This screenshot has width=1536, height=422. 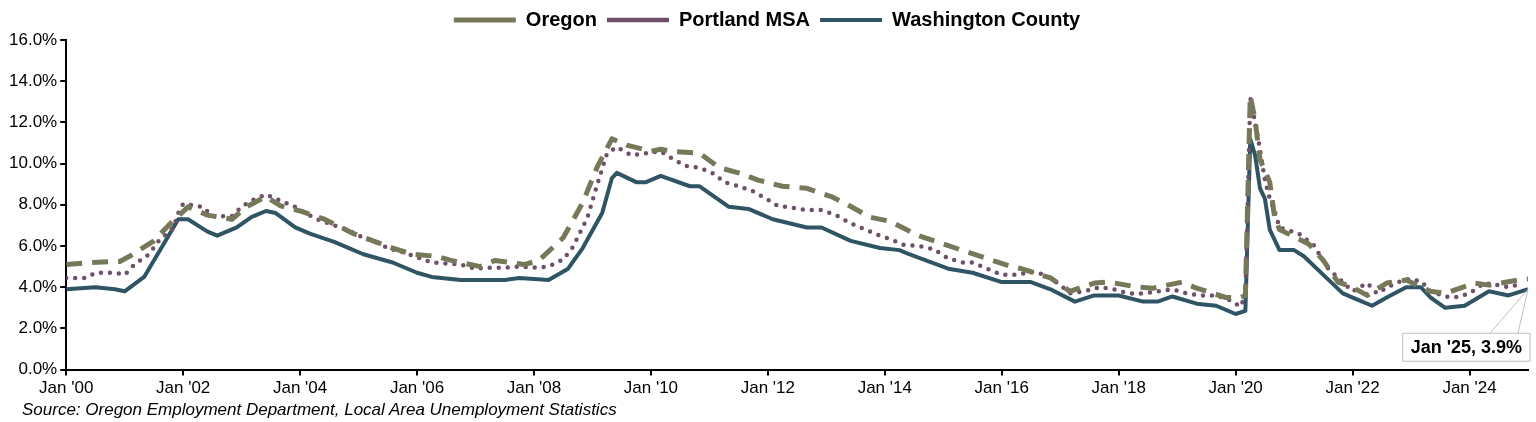 I want to click on x-tick-label: Jan '04, so click(x=300, y=388).